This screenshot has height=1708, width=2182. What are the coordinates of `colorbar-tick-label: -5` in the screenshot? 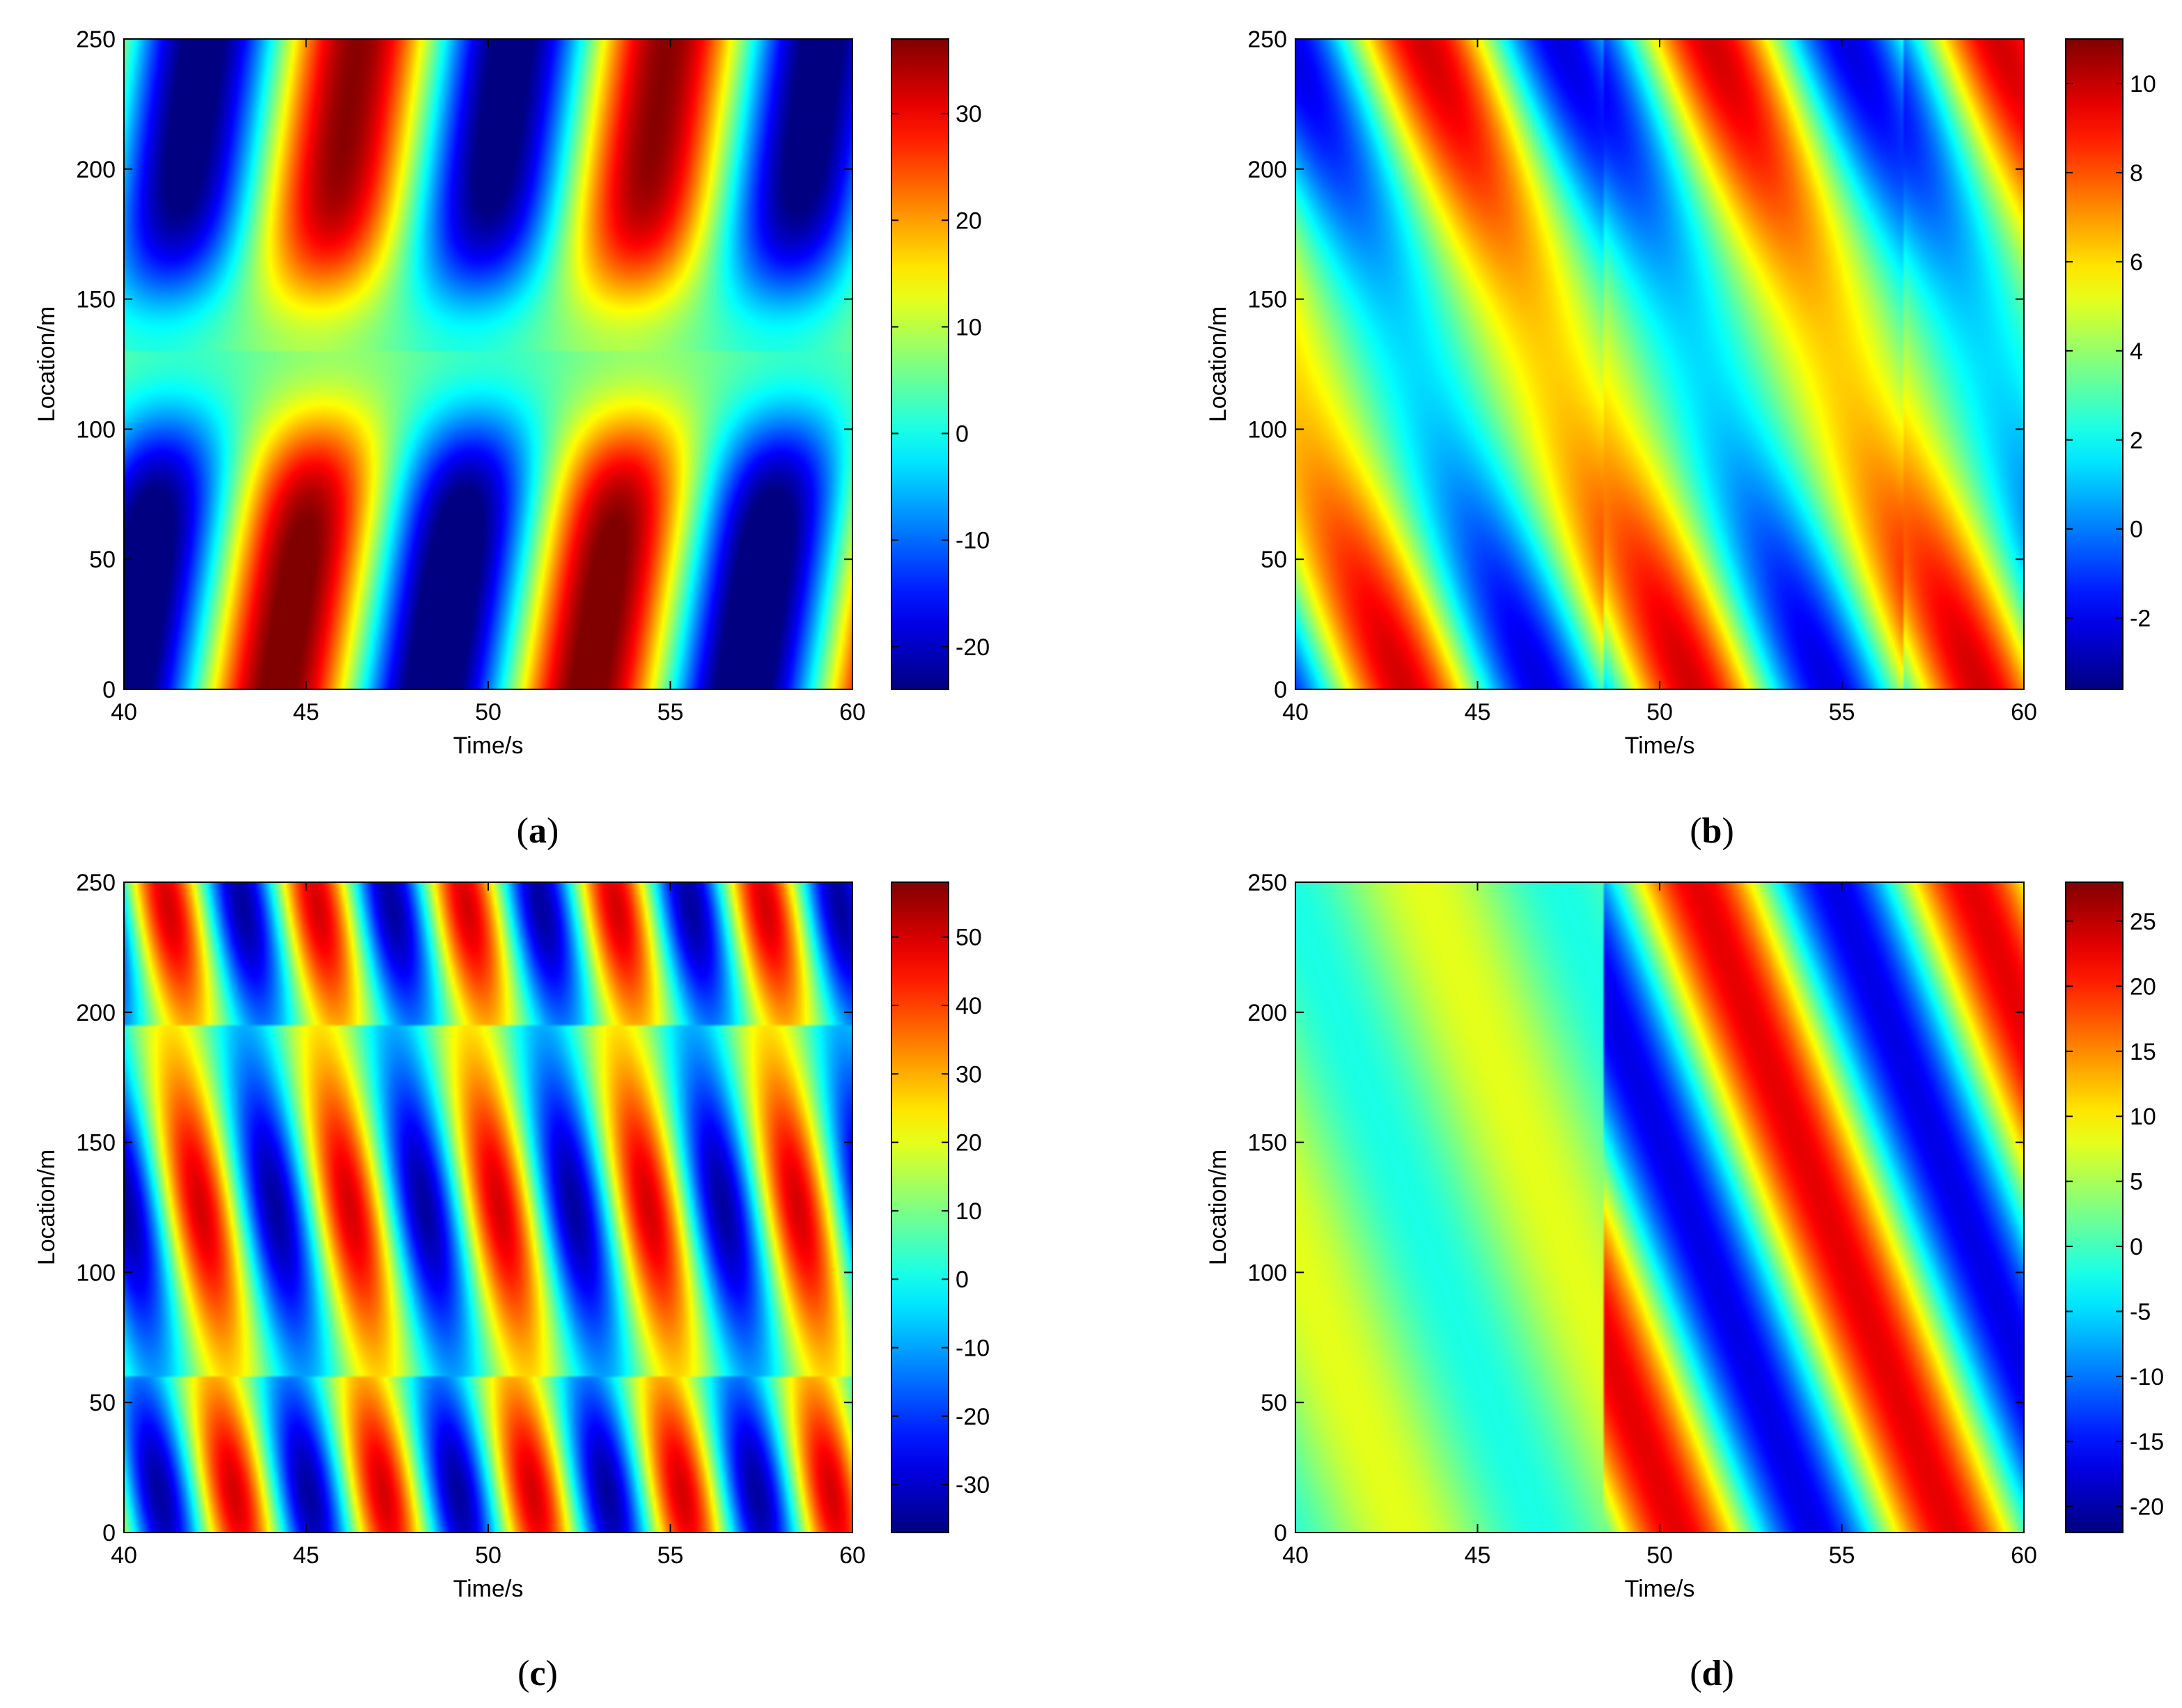 It's located at (2140, 1312).